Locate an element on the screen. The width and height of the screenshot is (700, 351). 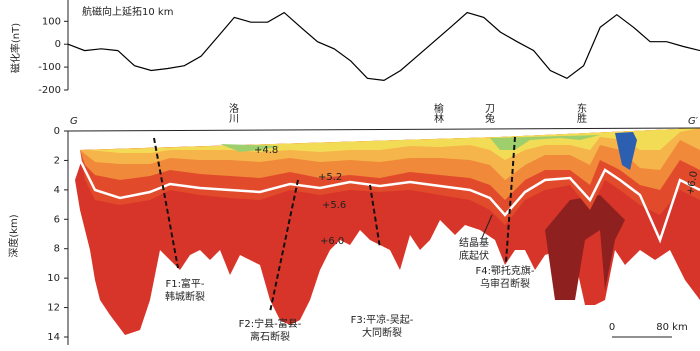
y-tick-label: -200 is located at coordinates (49, 90).